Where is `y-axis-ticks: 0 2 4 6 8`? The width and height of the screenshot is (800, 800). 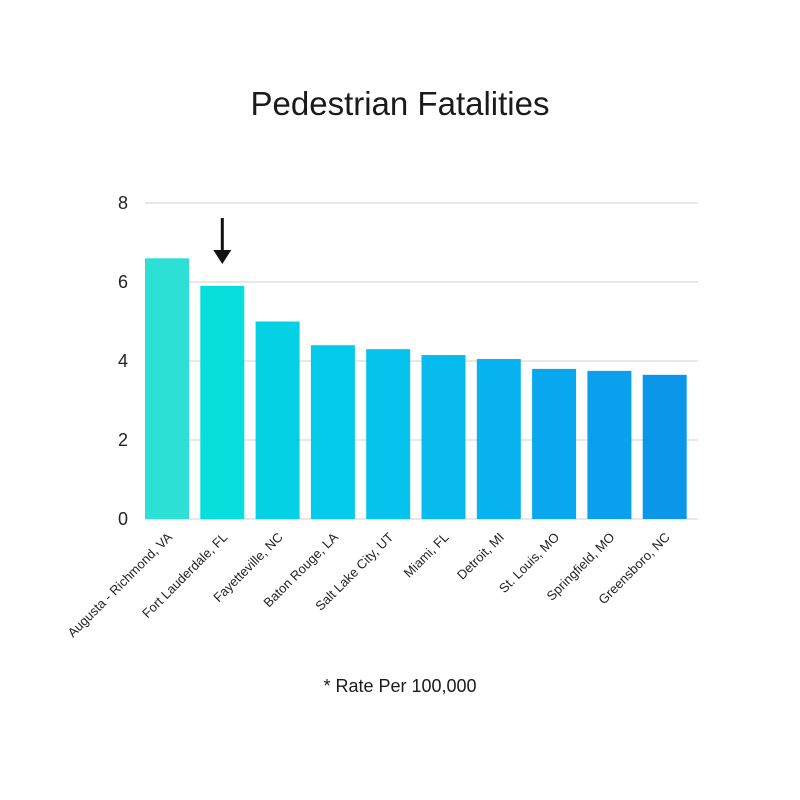
y-axis-ticks: 0 2 4 6 8 is located at coordinates (123, 361).